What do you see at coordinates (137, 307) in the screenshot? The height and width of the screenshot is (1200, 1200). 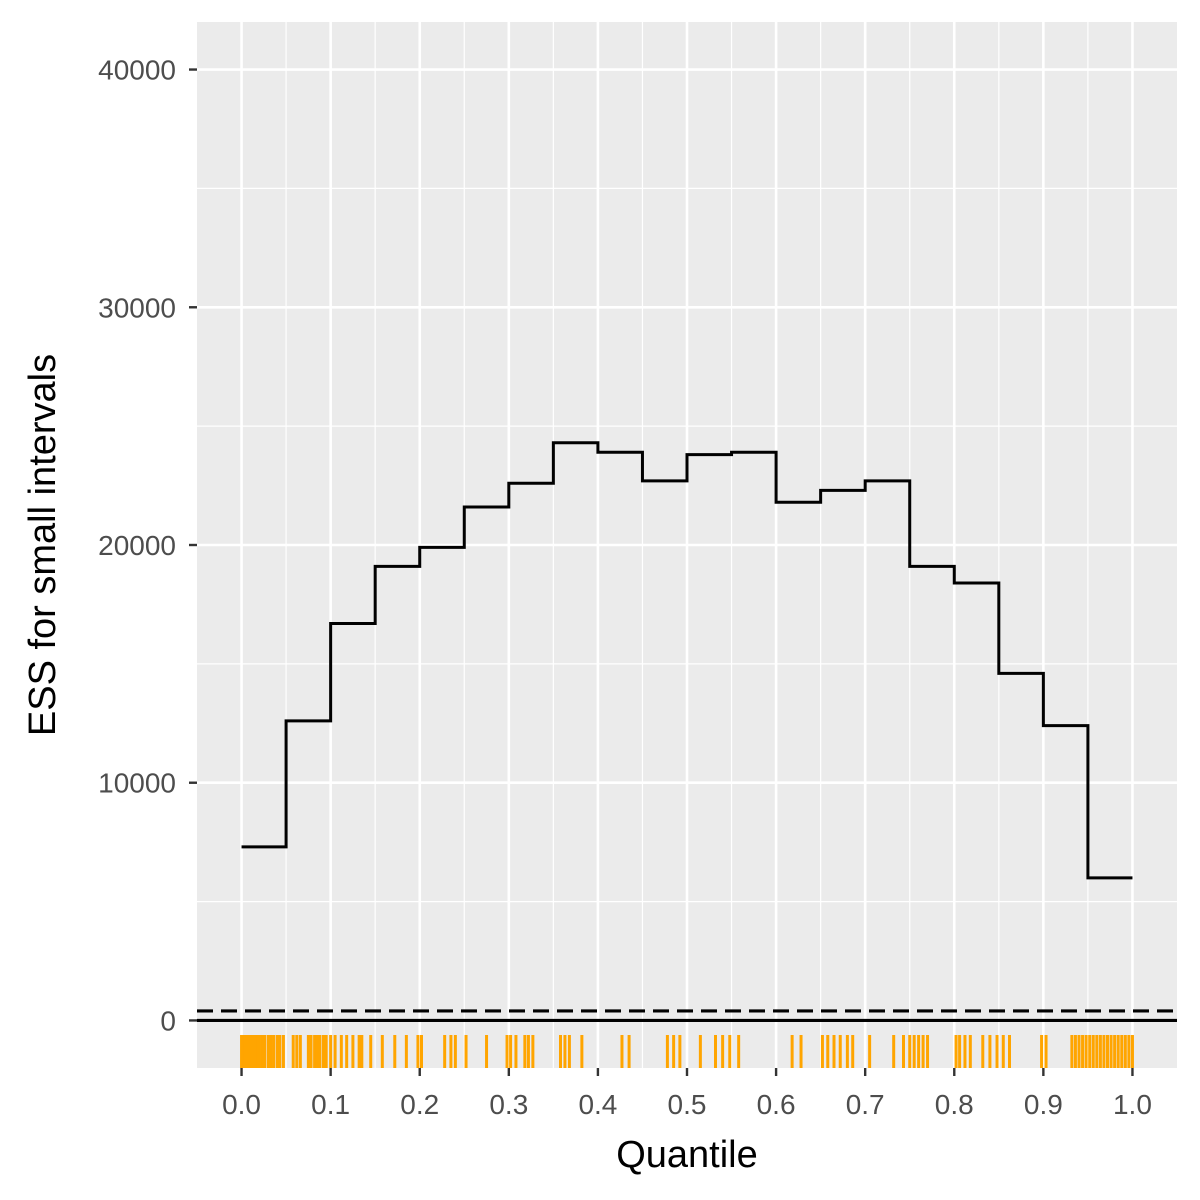 I see `y-tick-label: 30000` at bounding box center [137, 307].